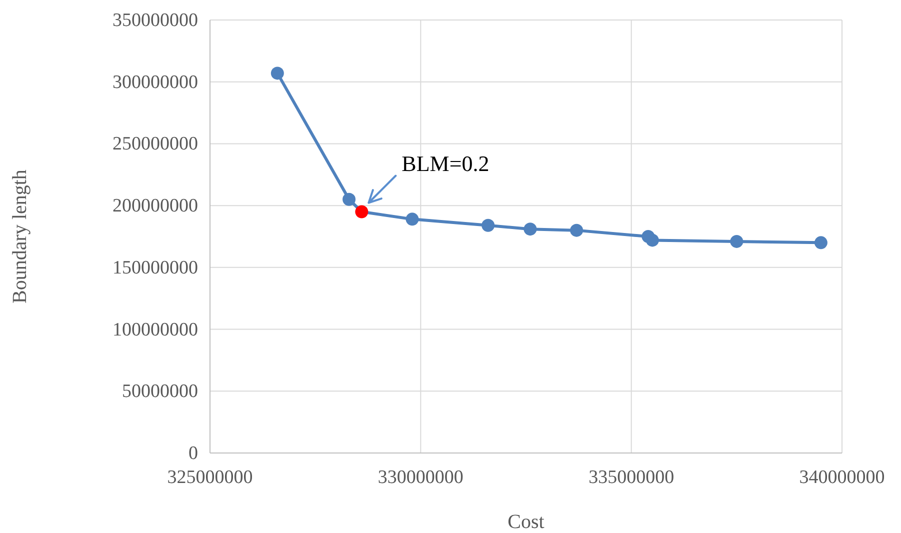 This screenshot has width=901, height=533. What do you see at coordinates (155, 267) in the screenshot?
I see `y-tick-label: 150000000` at bounding box center [155, 267].